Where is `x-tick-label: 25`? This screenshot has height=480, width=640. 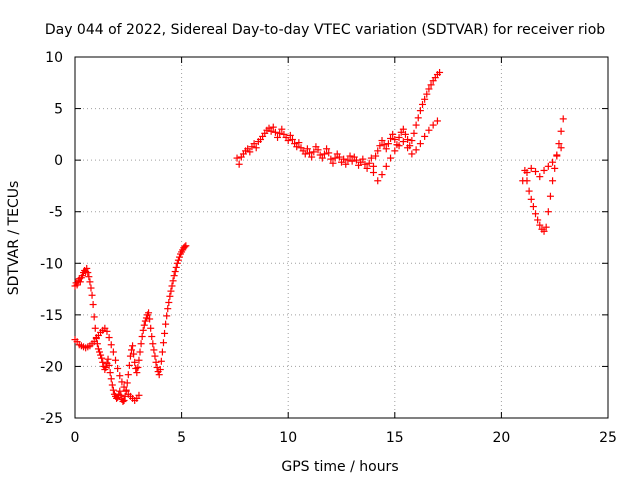
x-tick-label: 25 is located at coordinates (608, 438).